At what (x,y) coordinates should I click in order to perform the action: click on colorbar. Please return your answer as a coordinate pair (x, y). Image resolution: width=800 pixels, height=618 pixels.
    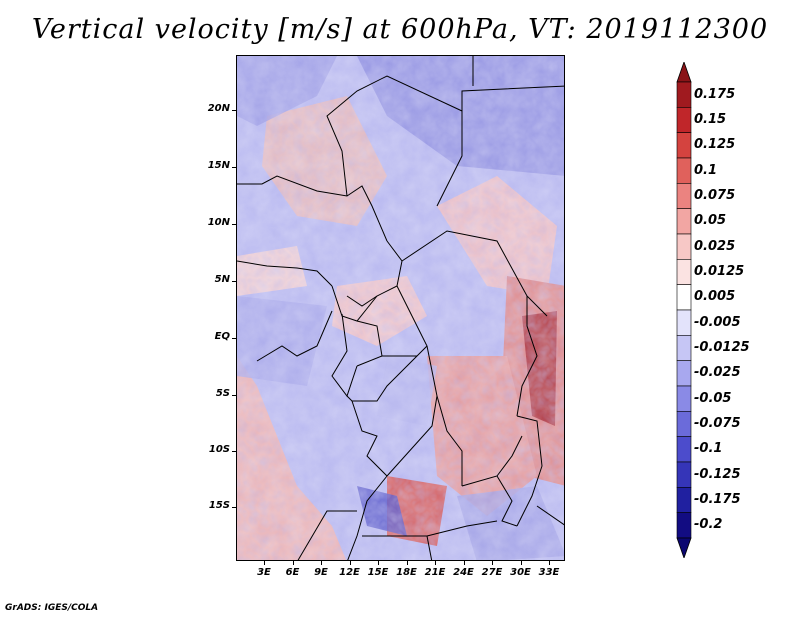
    Looking at the image, I should click on (684, 311).